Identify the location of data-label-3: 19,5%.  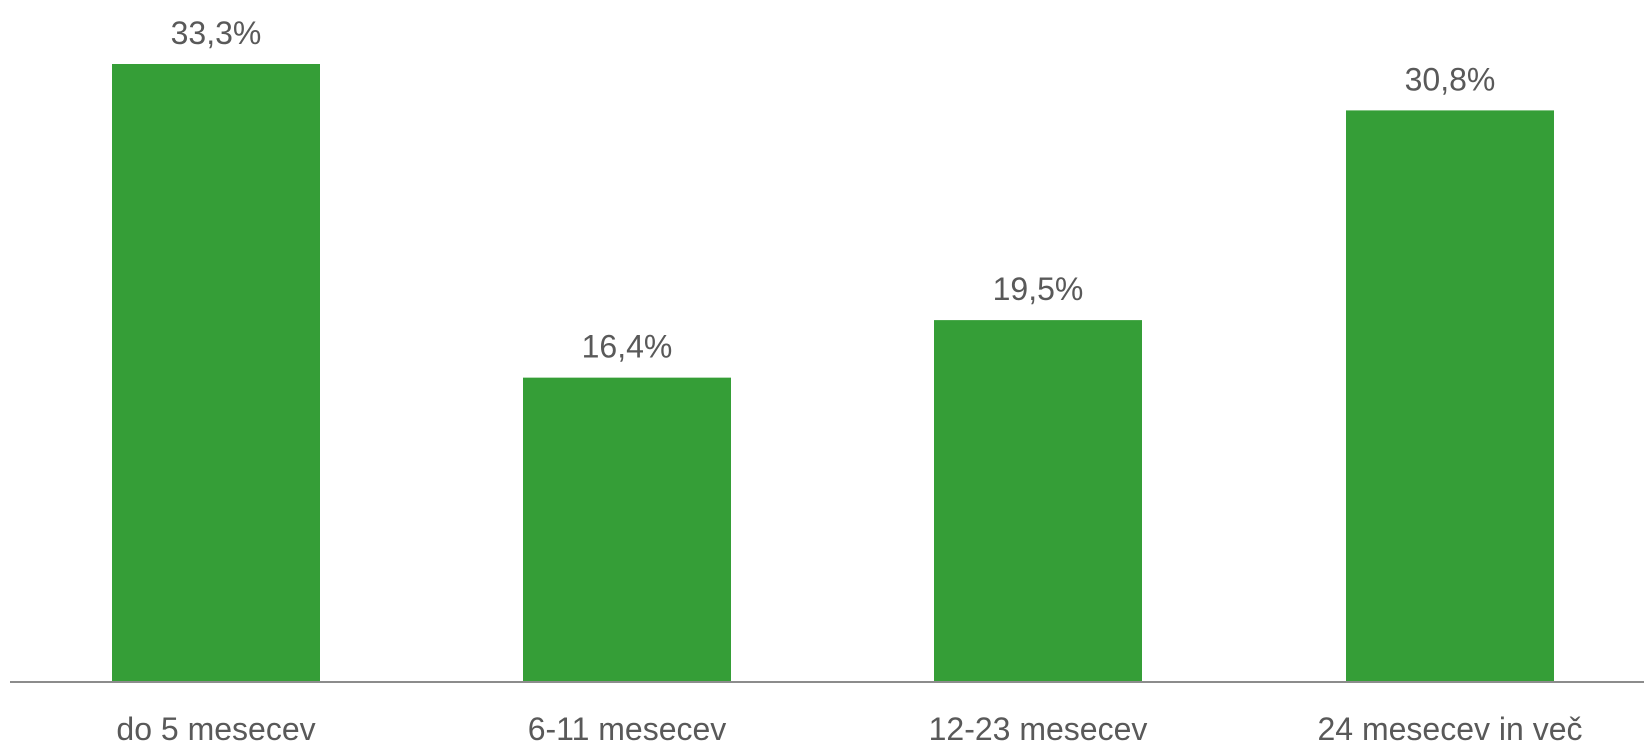
(1038, 289).